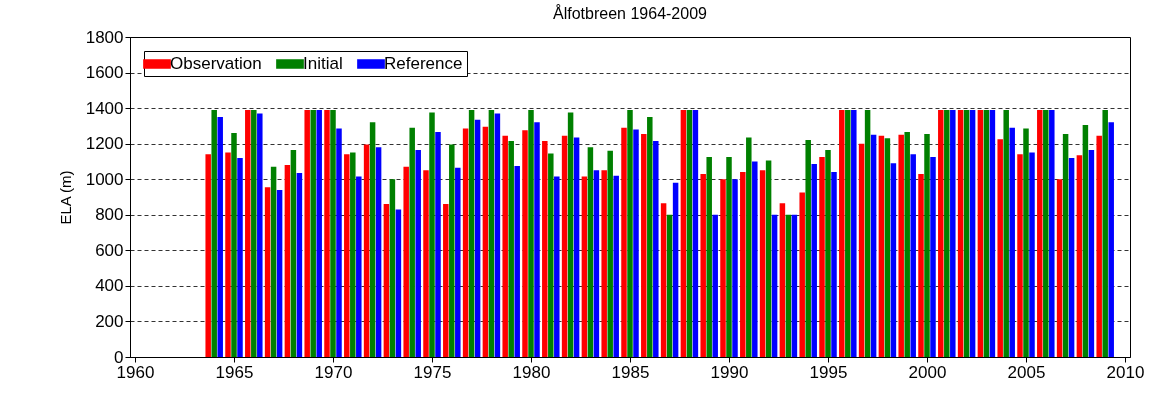  What do you see at coordinates (1026, 372) in the screenshot?
I see `x-tick-label: 2005` at bounding box center [1026, 372].